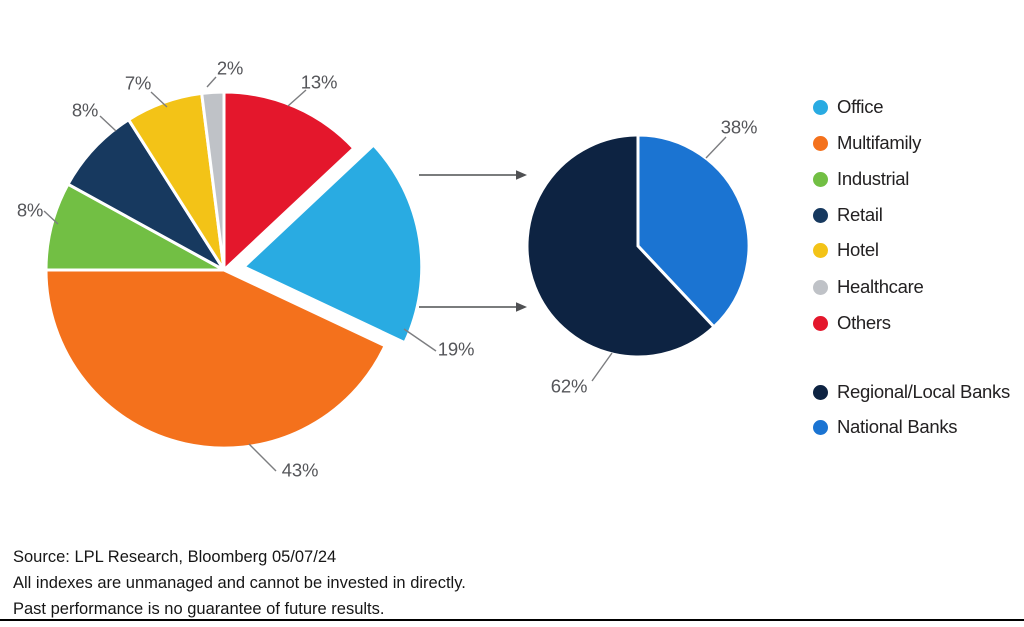 The width and height of the screenshot is (1024, 627). I want to click on pie-office-loan-lenders: 38% 62%, so click(641, 257).